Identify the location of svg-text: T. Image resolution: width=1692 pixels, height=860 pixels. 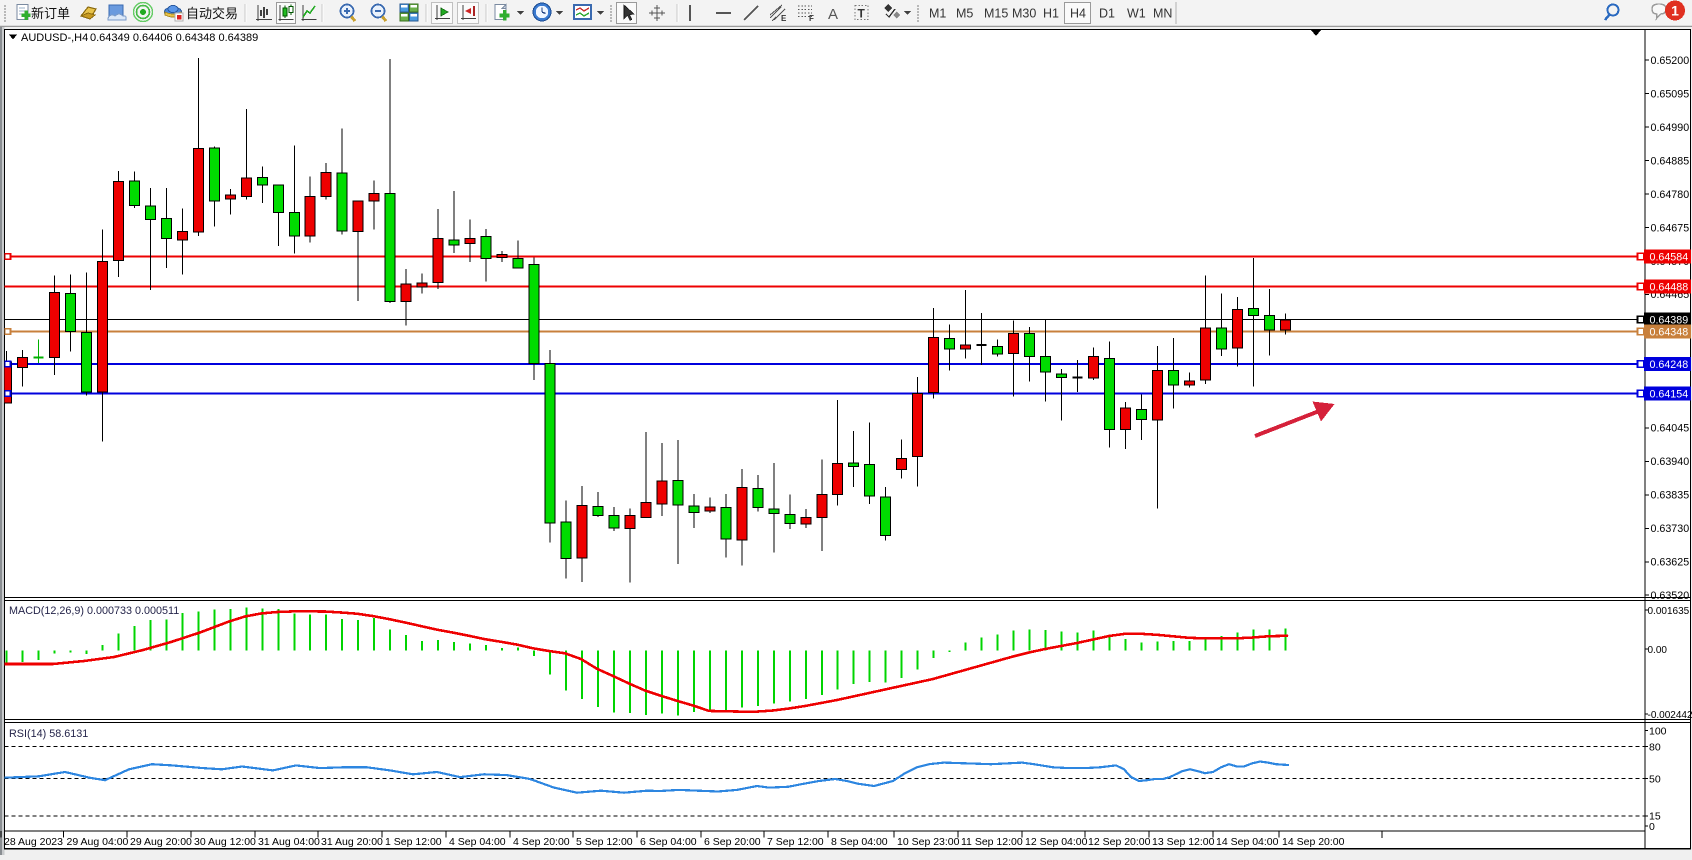
(862, 14).